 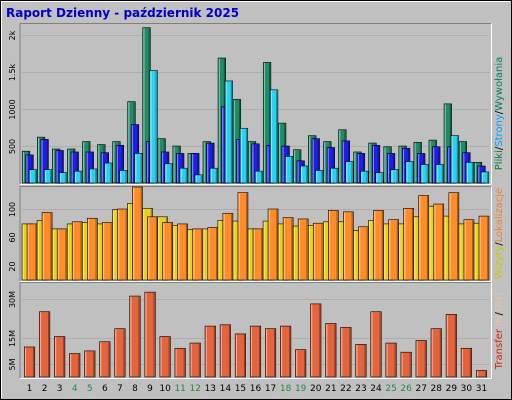 I want to click on x-tick-label: 25, so click(x=390, y=389).